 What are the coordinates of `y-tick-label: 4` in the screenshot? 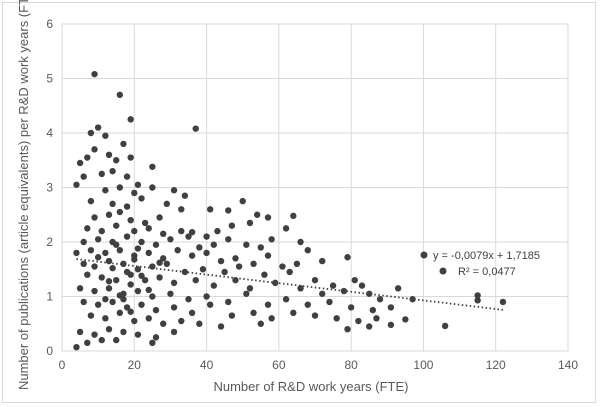 It's located at (49, 133).